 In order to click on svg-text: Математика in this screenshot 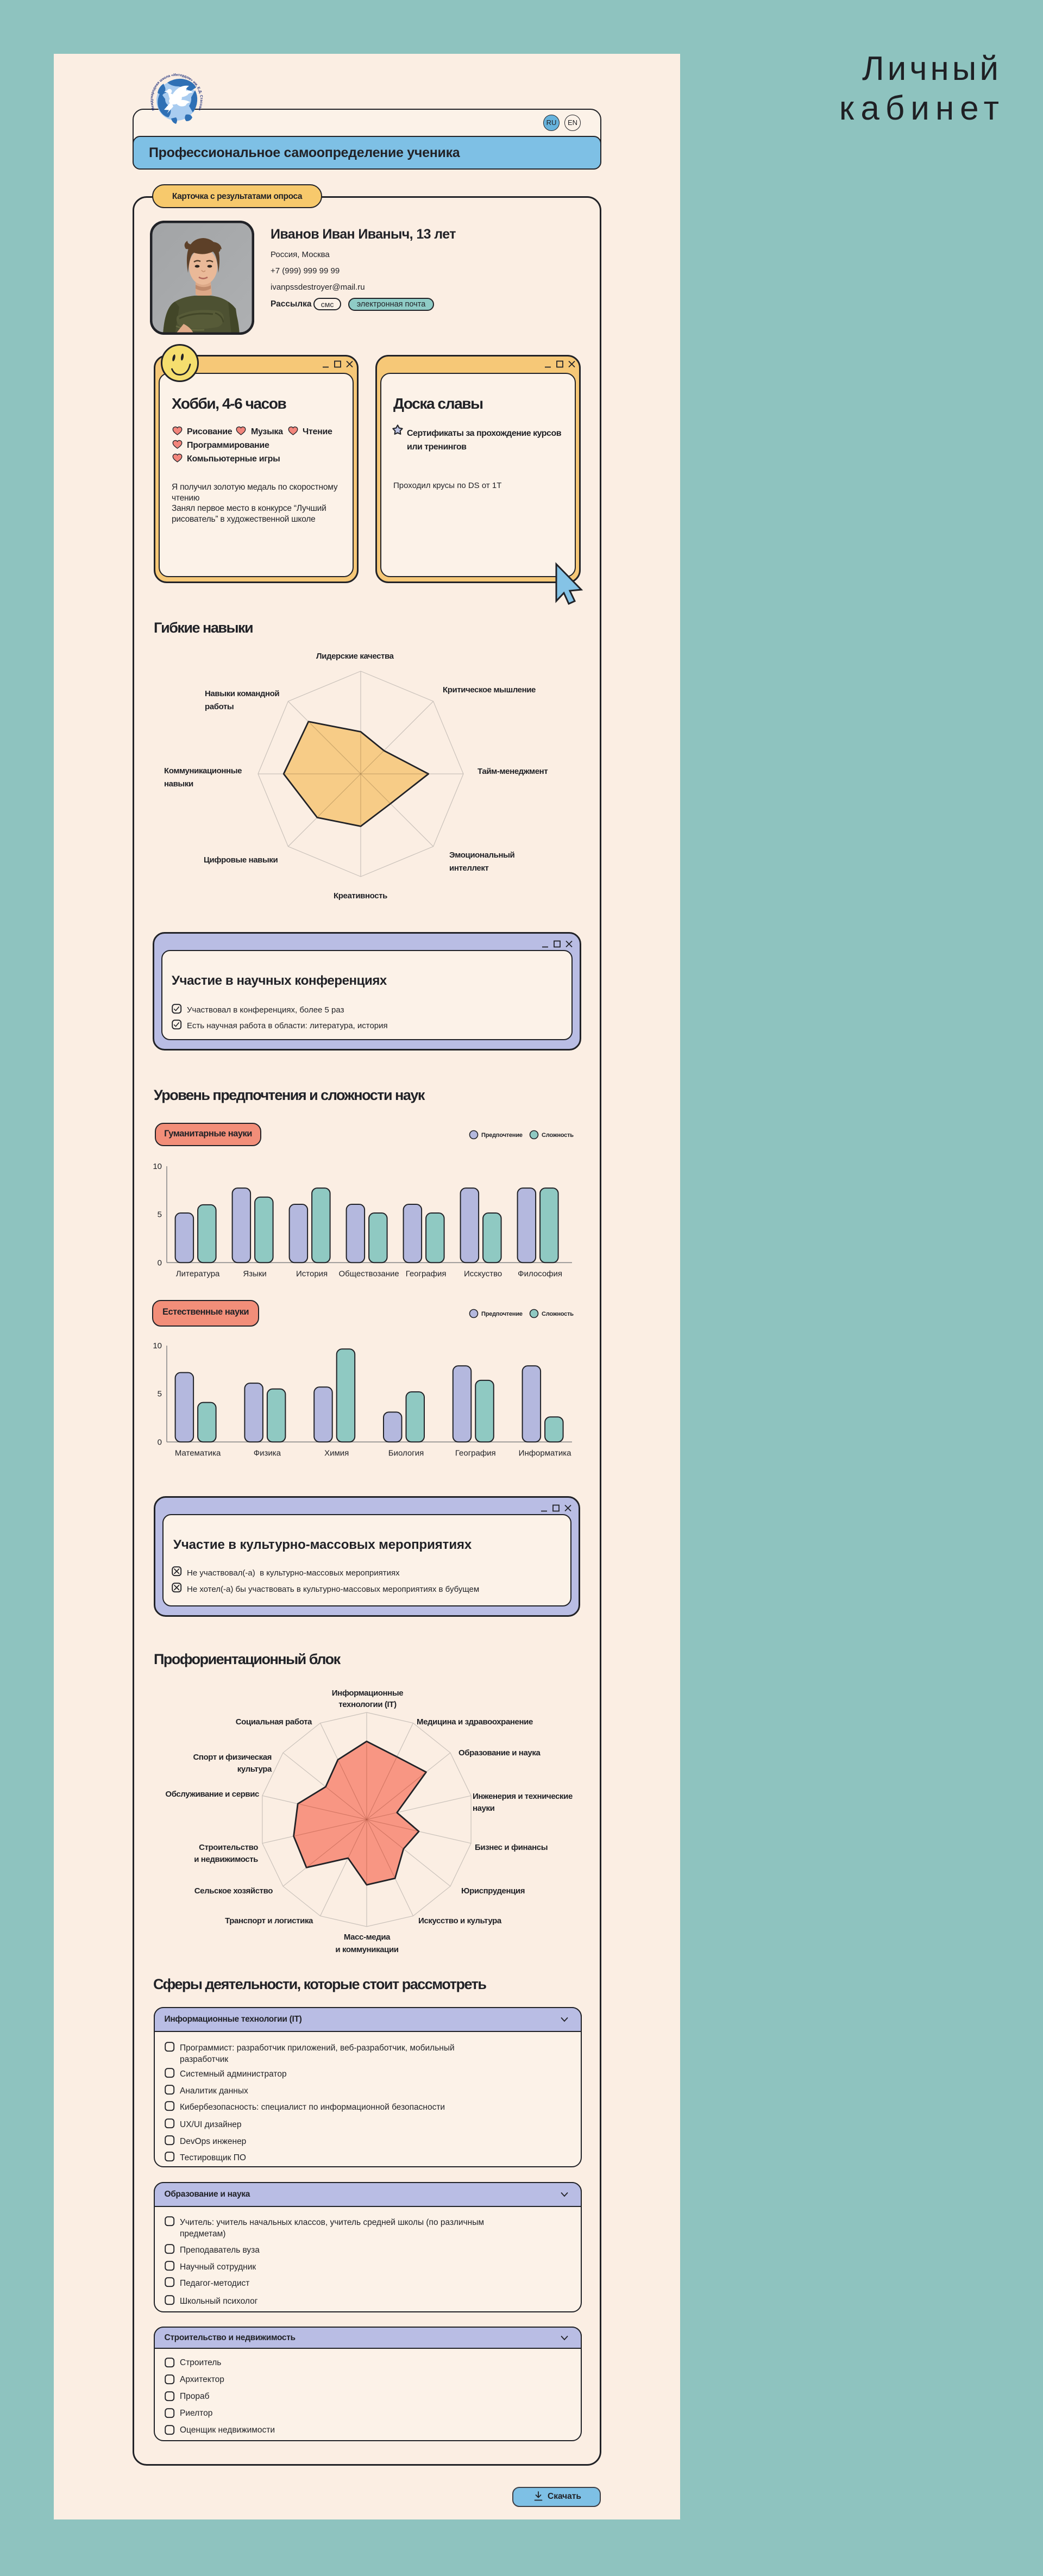, I will do `click(198, 1453)`.